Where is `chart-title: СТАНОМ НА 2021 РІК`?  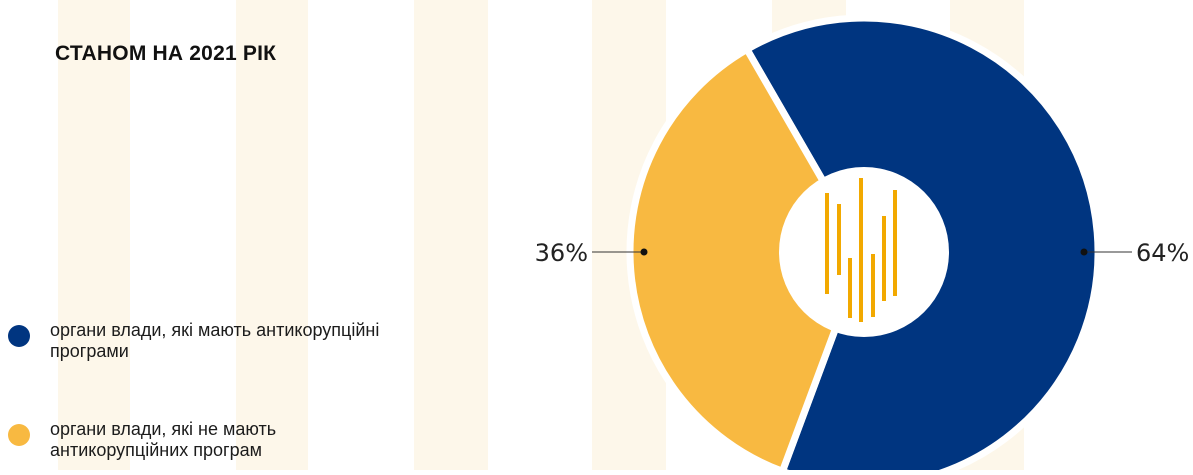 chart-title: СТАНОМ НА 2021 РІК is located at coordinates (166, 53).